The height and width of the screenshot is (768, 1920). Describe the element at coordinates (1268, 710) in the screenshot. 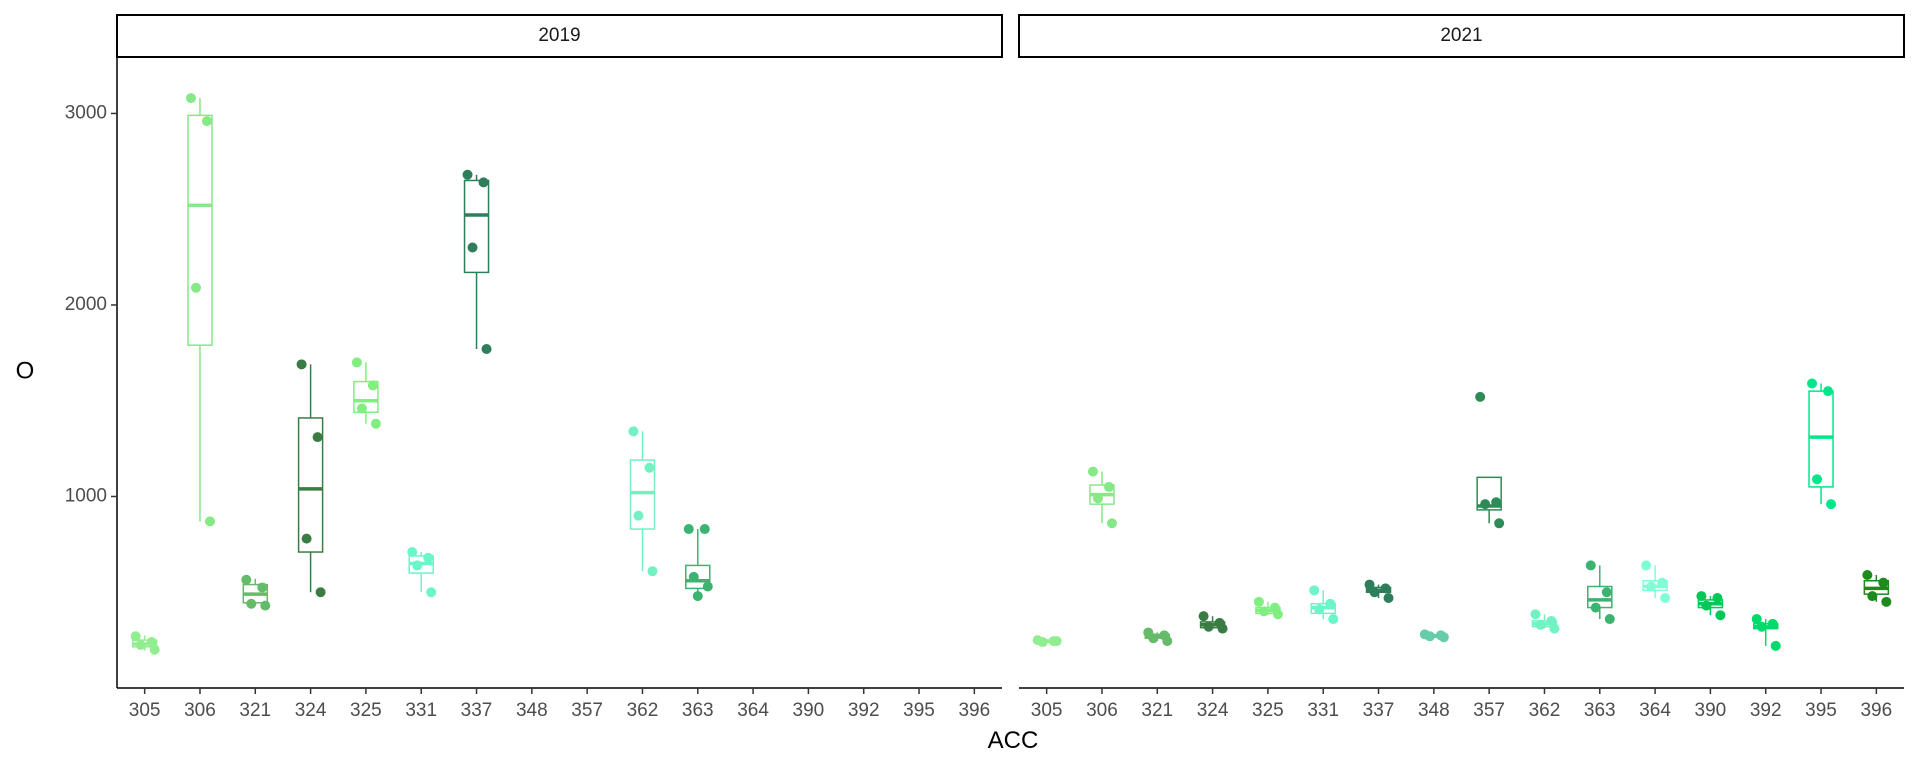

I see `x-tick-label: 325` at that location.